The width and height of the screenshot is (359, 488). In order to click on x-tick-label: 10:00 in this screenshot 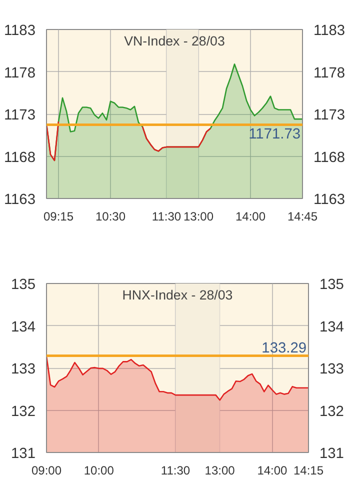, I will do `click(99, 471)`.